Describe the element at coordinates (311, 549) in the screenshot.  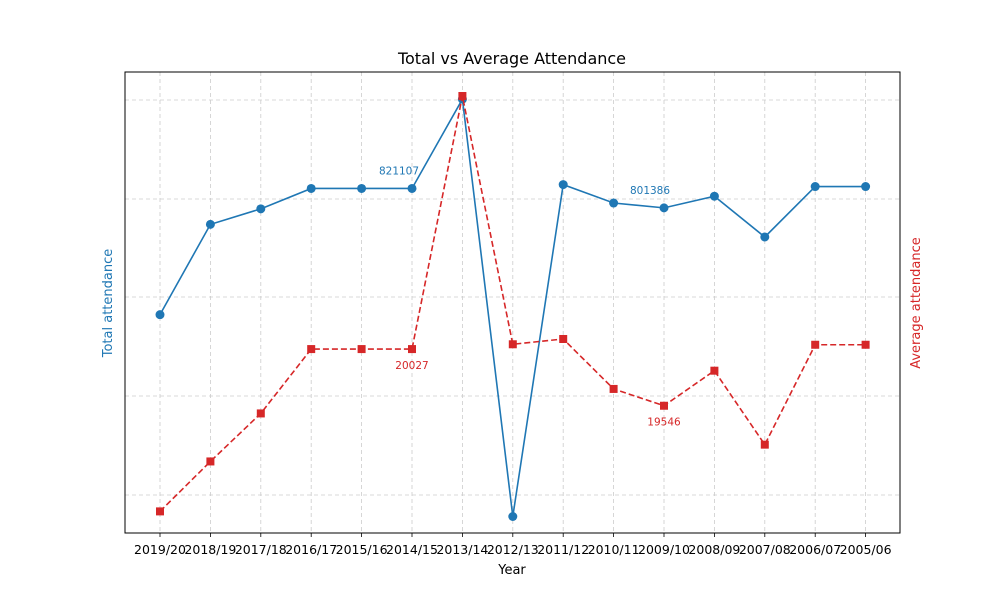
I see `x-tick-label: 2016/17` at that location.